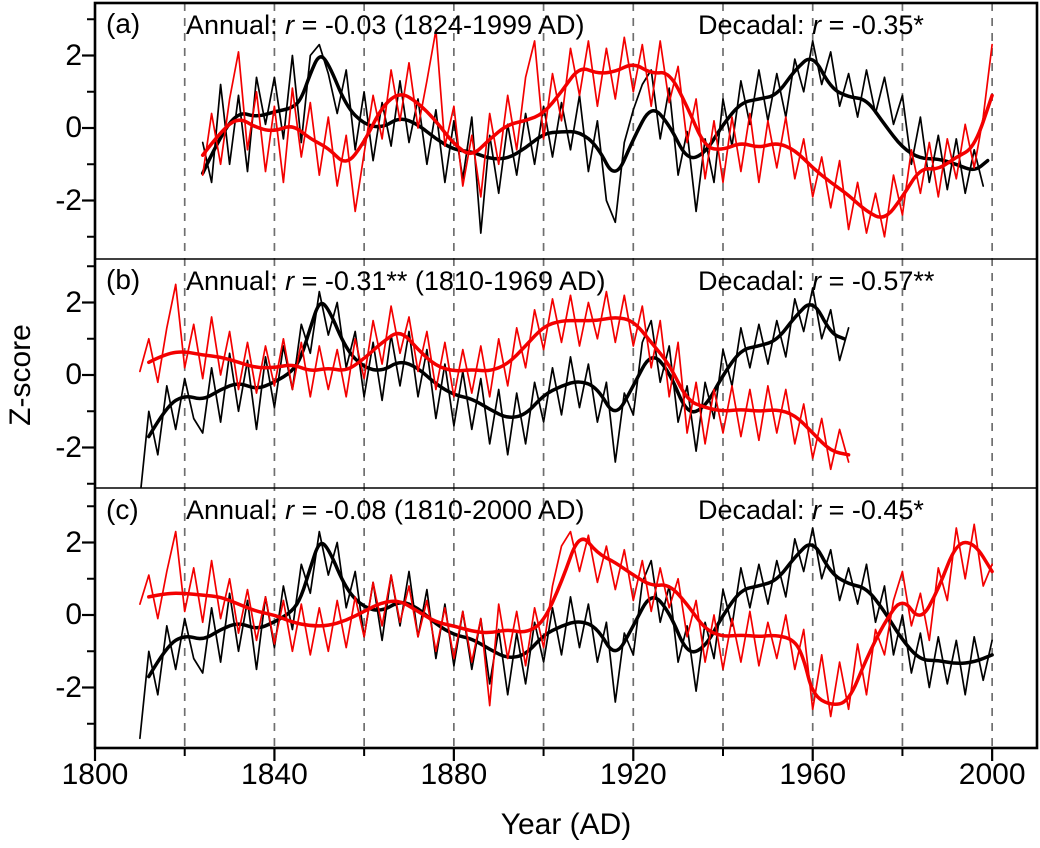  I want to click on panel-c-letter: (c), so click(122, 509).